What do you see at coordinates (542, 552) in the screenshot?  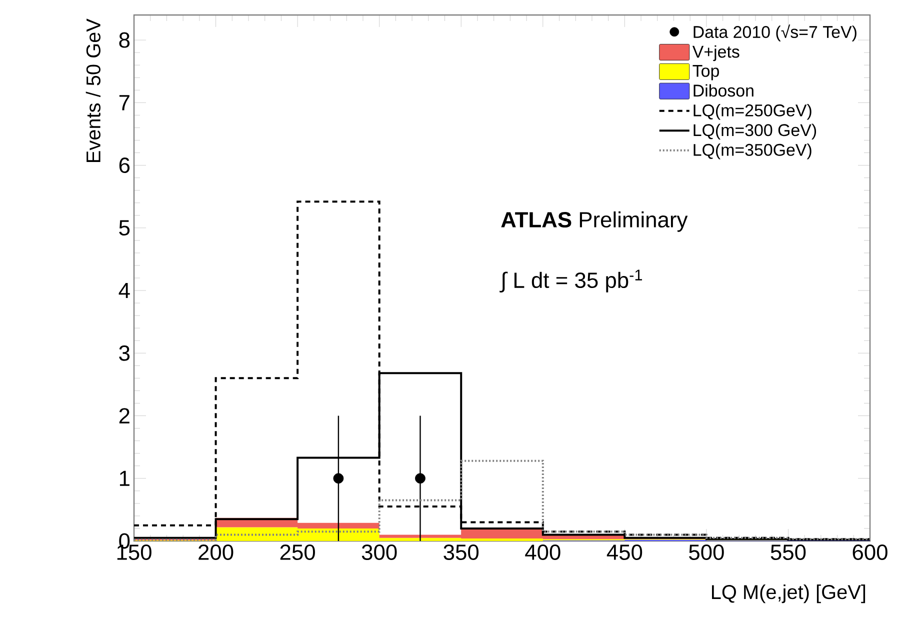 I see `x-tick-label: 400` at bounding box center [542, 552].